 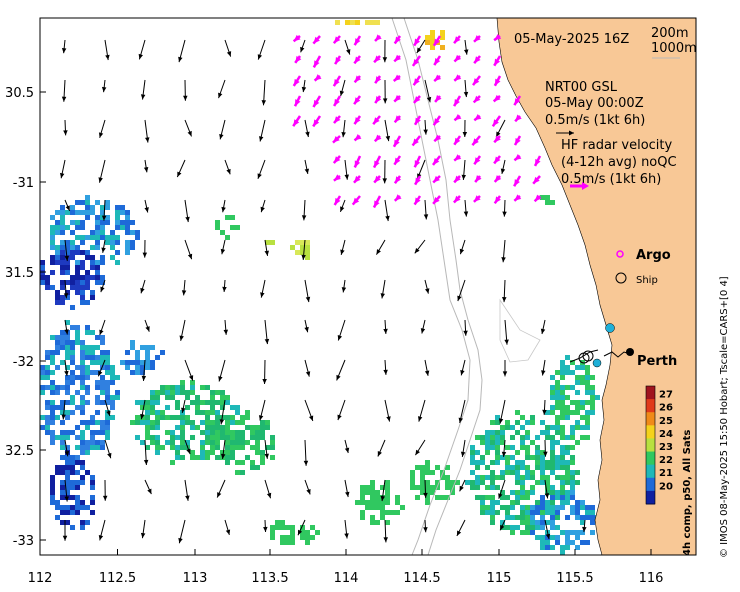 What do you see at coordinates (19, 273) in the screenshot?
I see `y-tick-label: 31.5` at bounding box center [19, 273].